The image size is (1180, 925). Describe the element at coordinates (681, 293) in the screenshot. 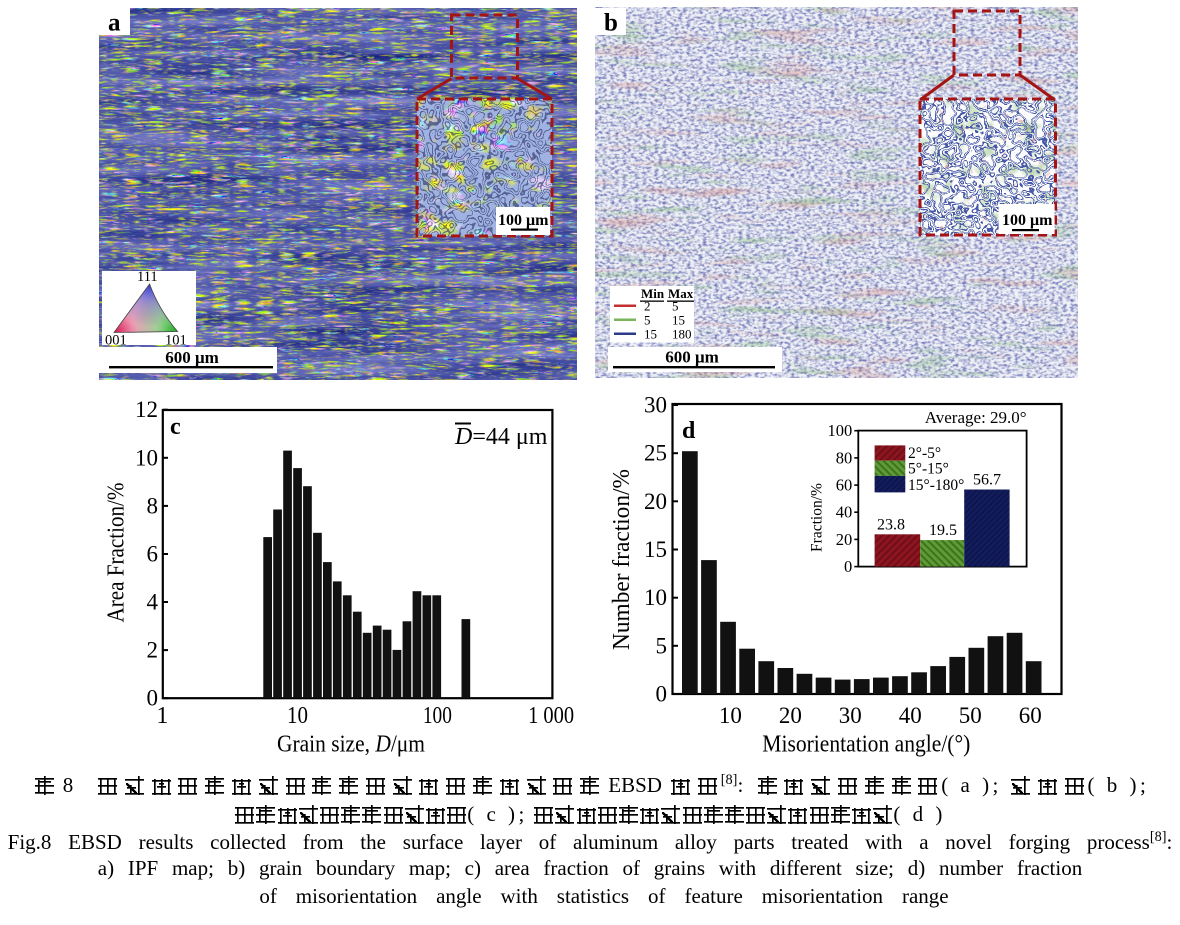

I see `svg-text: Max` at that location.